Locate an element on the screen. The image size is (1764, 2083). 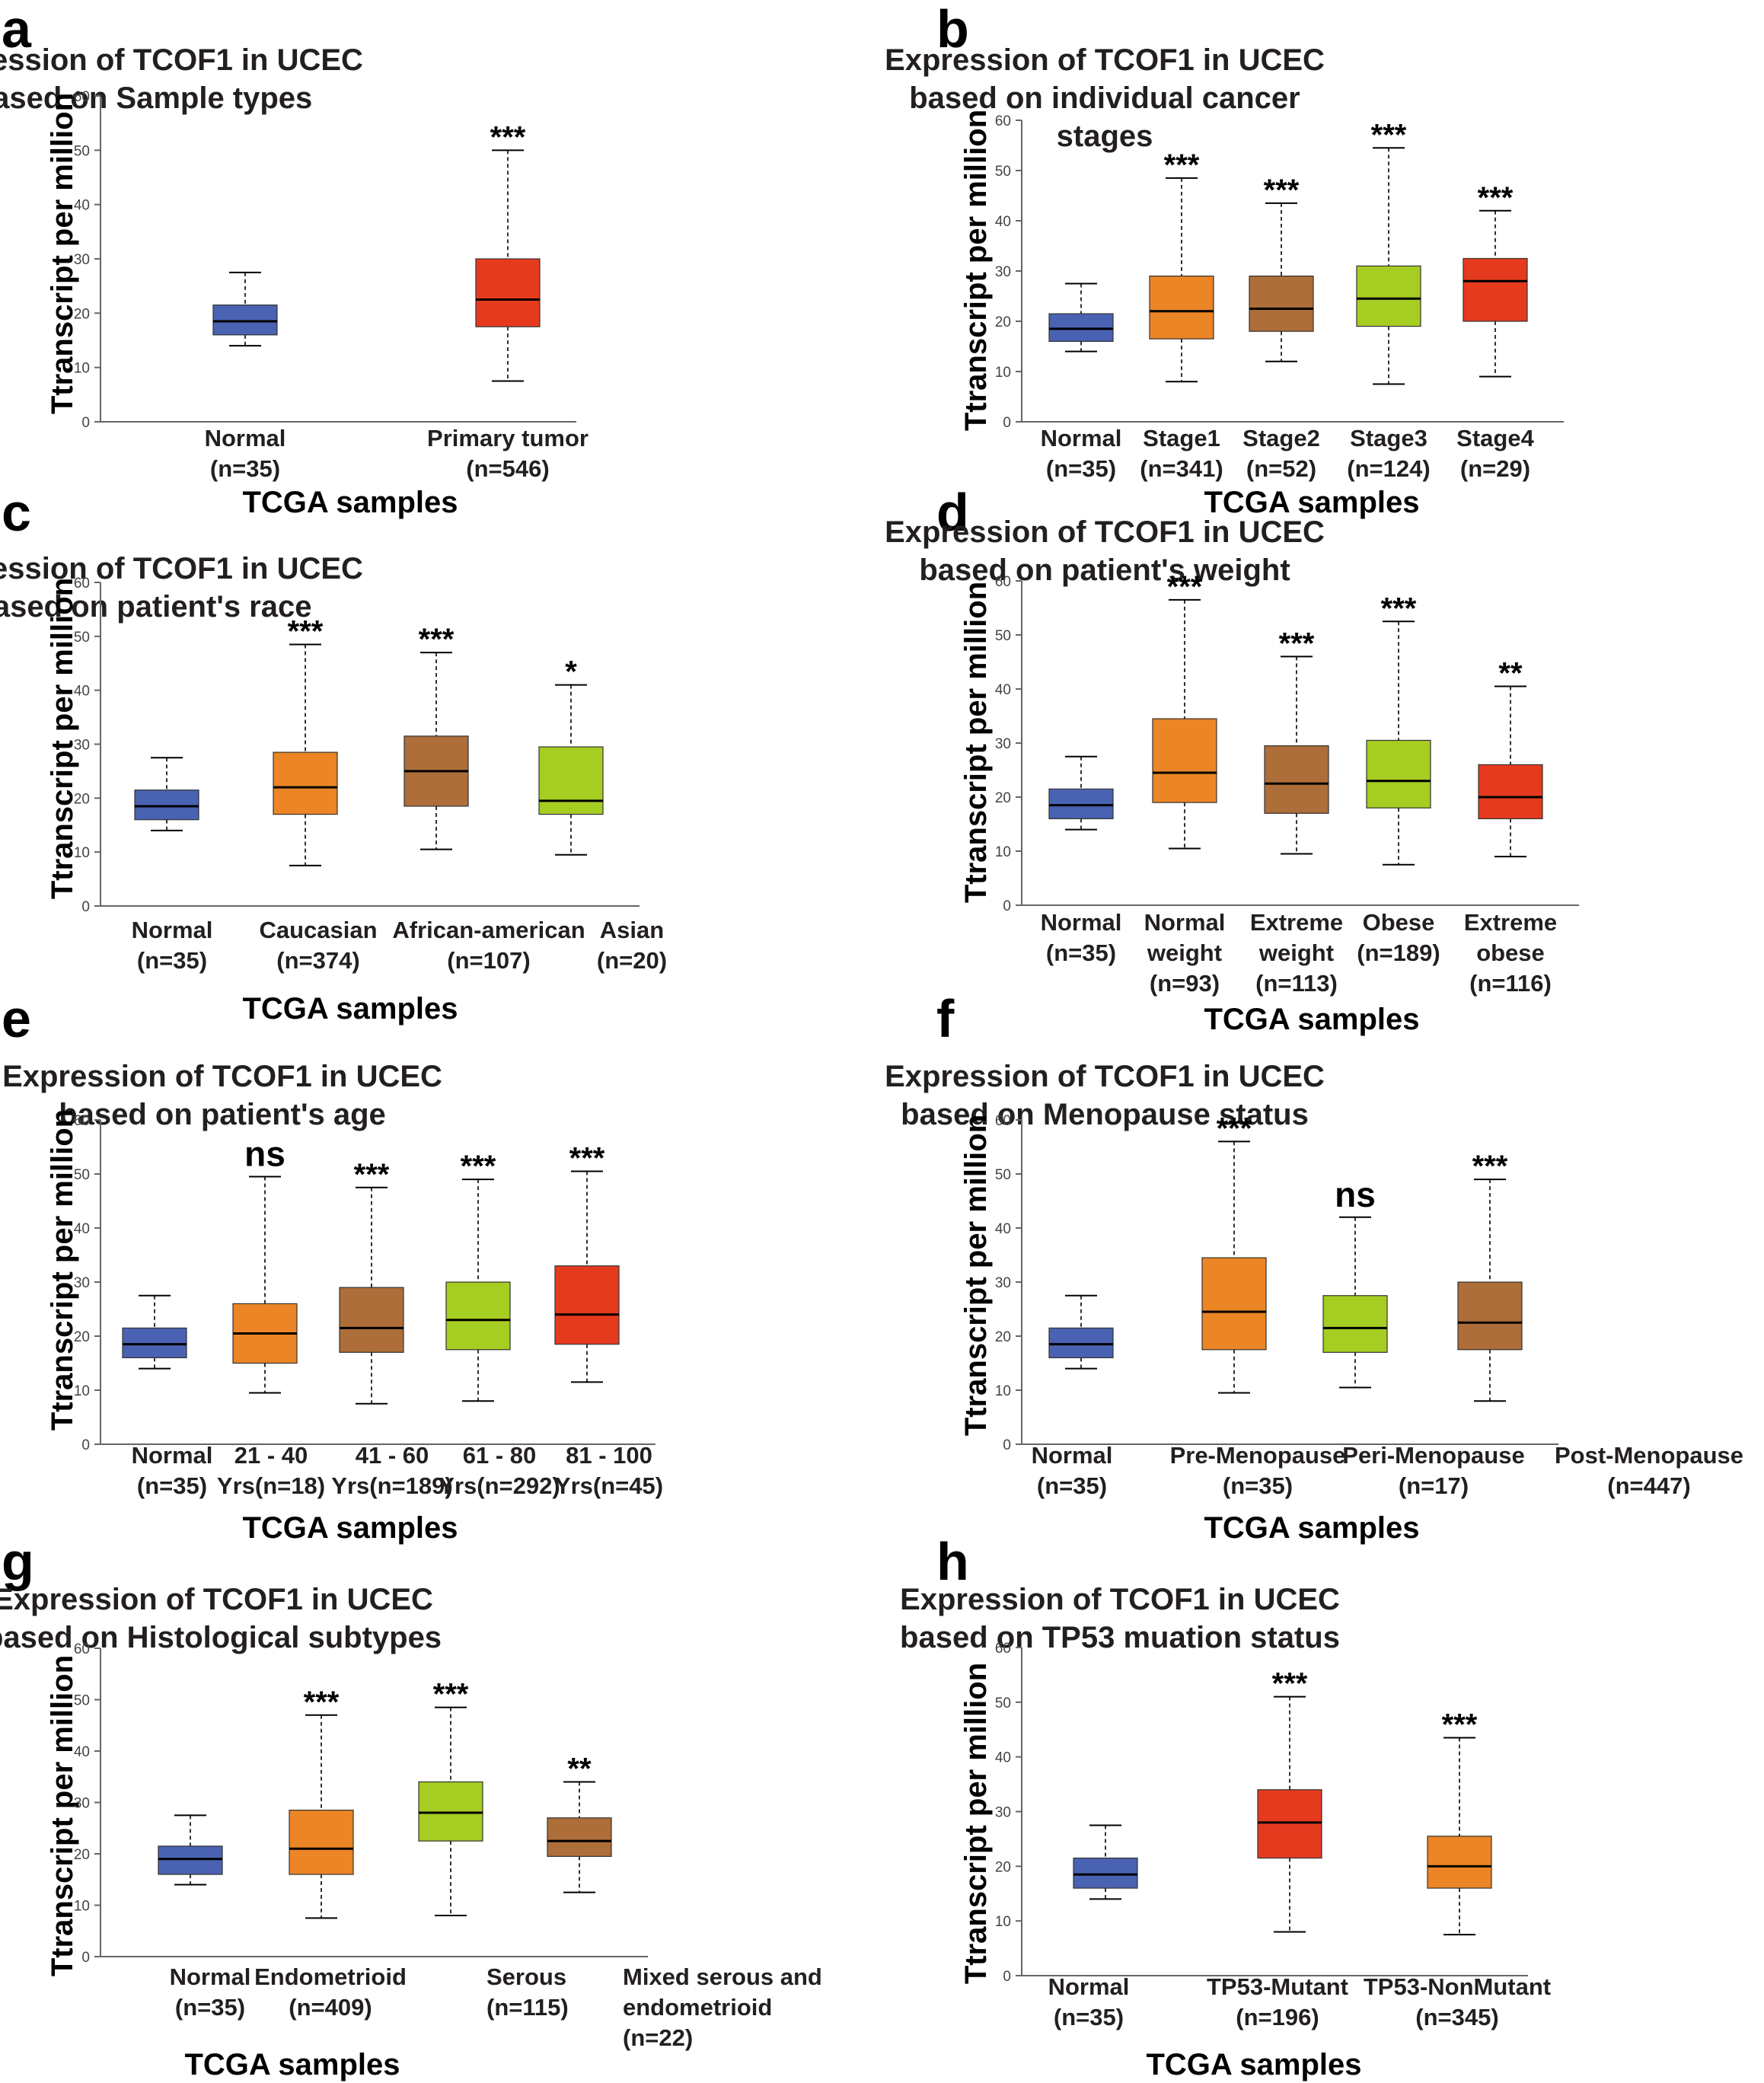
box-2: *** 41 - 60 Yrs(n=189) is located at coordinates (391, 1328).